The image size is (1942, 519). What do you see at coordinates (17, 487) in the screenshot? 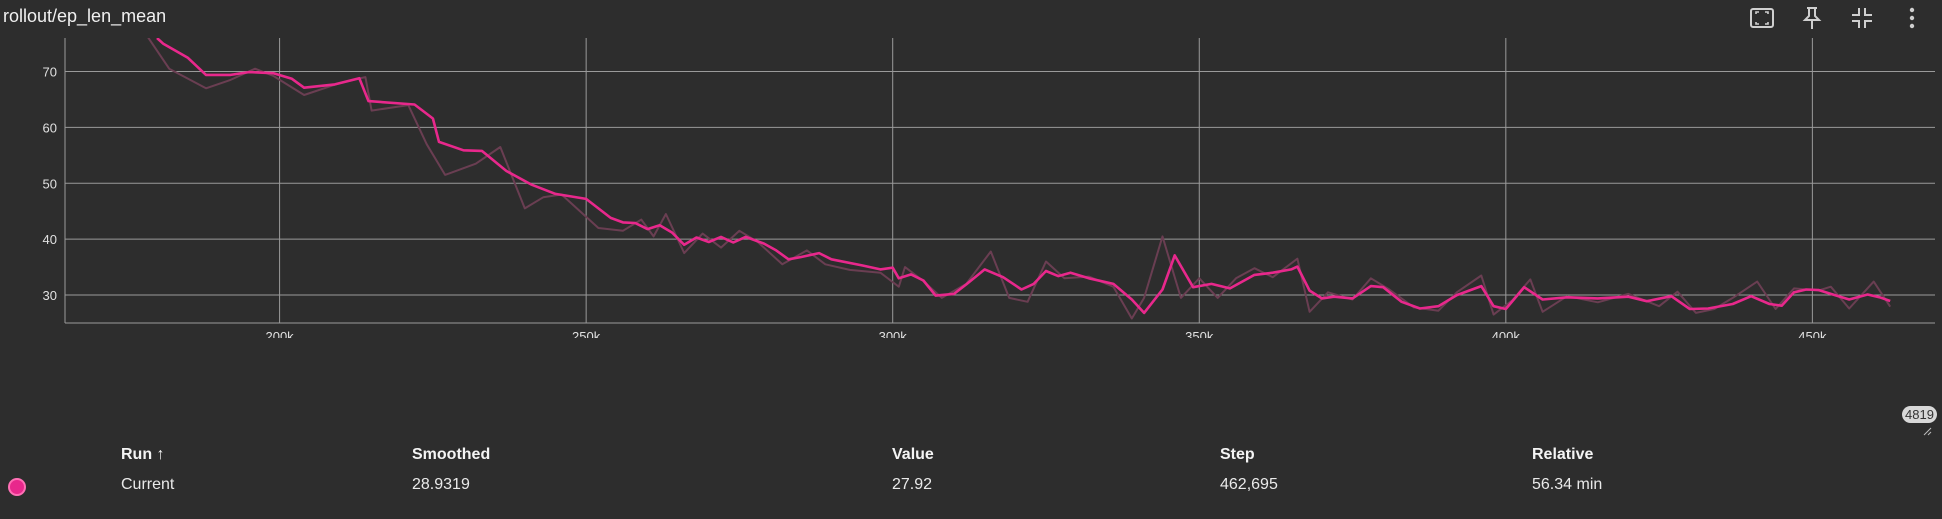
I see `run-color-dot` at bounding box center [17, 487].